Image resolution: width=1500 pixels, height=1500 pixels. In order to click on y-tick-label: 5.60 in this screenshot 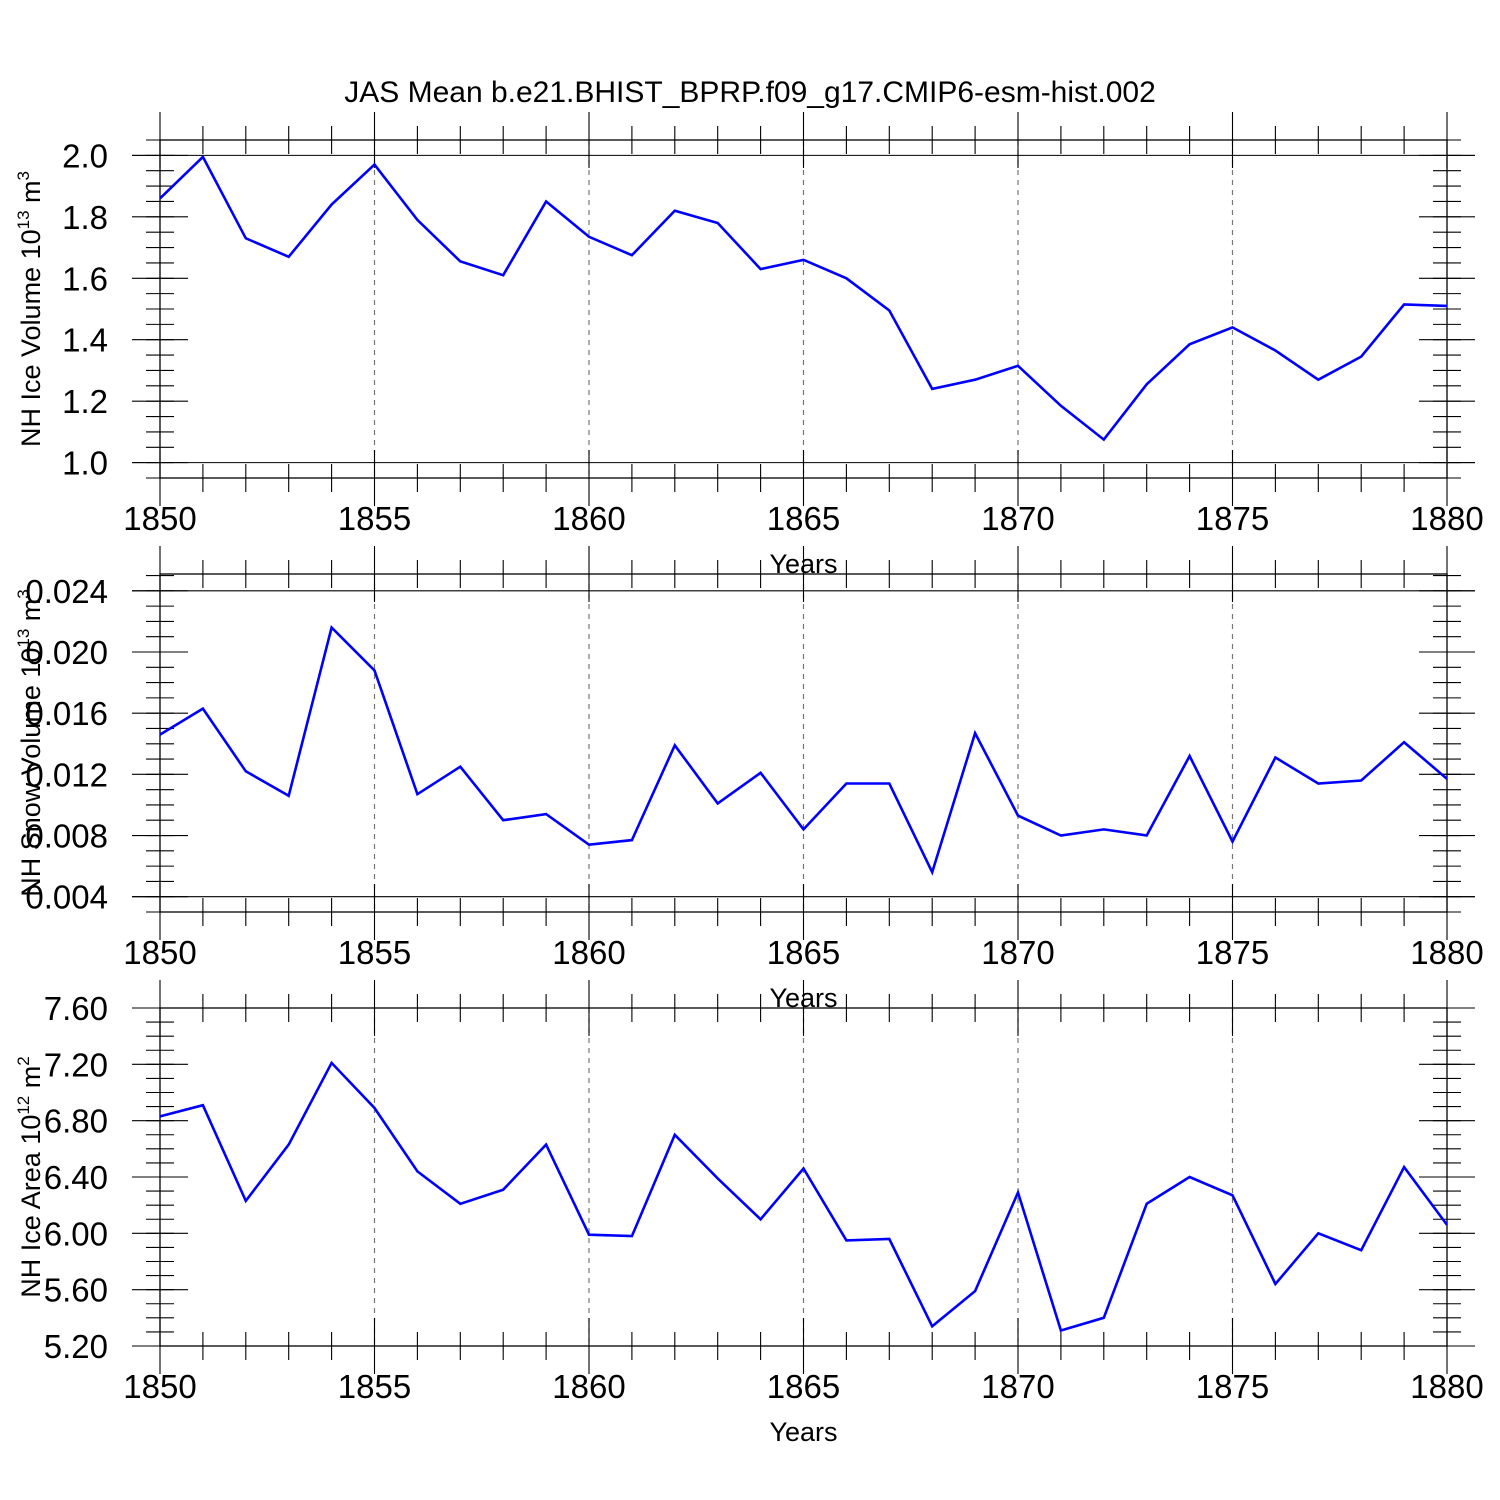, I will do `click(76, 1290)`.